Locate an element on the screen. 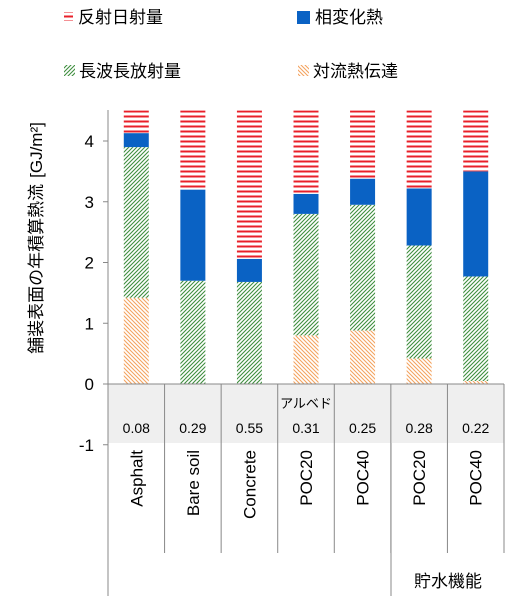  y-tick-label: 3 is located at coordinates (89, 202).